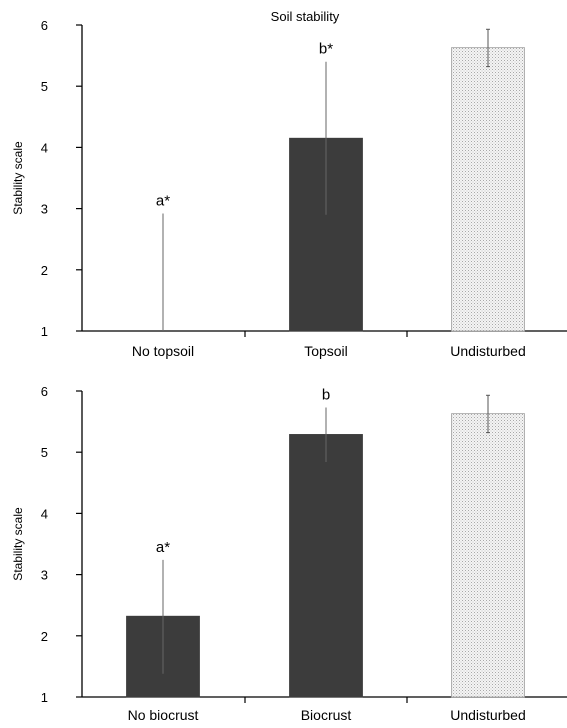 This screenshot has width=567, height=728. What do you see at coordinates (305, 16) in the screenshot?
I see `chart-title: Soil stability` at bounding box center [305, 16].